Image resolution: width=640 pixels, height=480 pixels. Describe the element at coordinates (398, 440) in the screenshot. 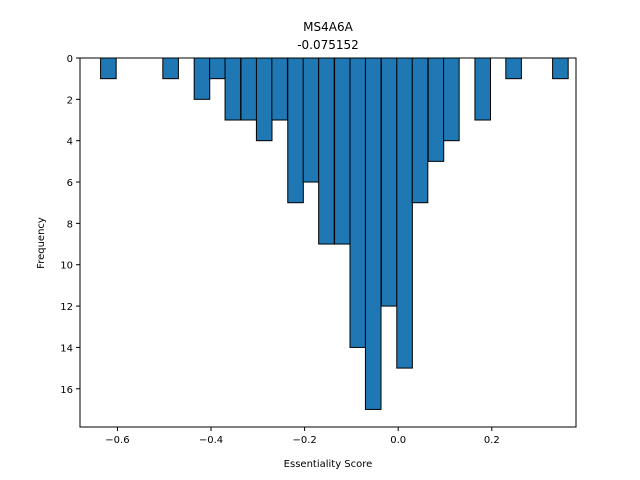

I see `x-tick-label: 0.0` at that location.